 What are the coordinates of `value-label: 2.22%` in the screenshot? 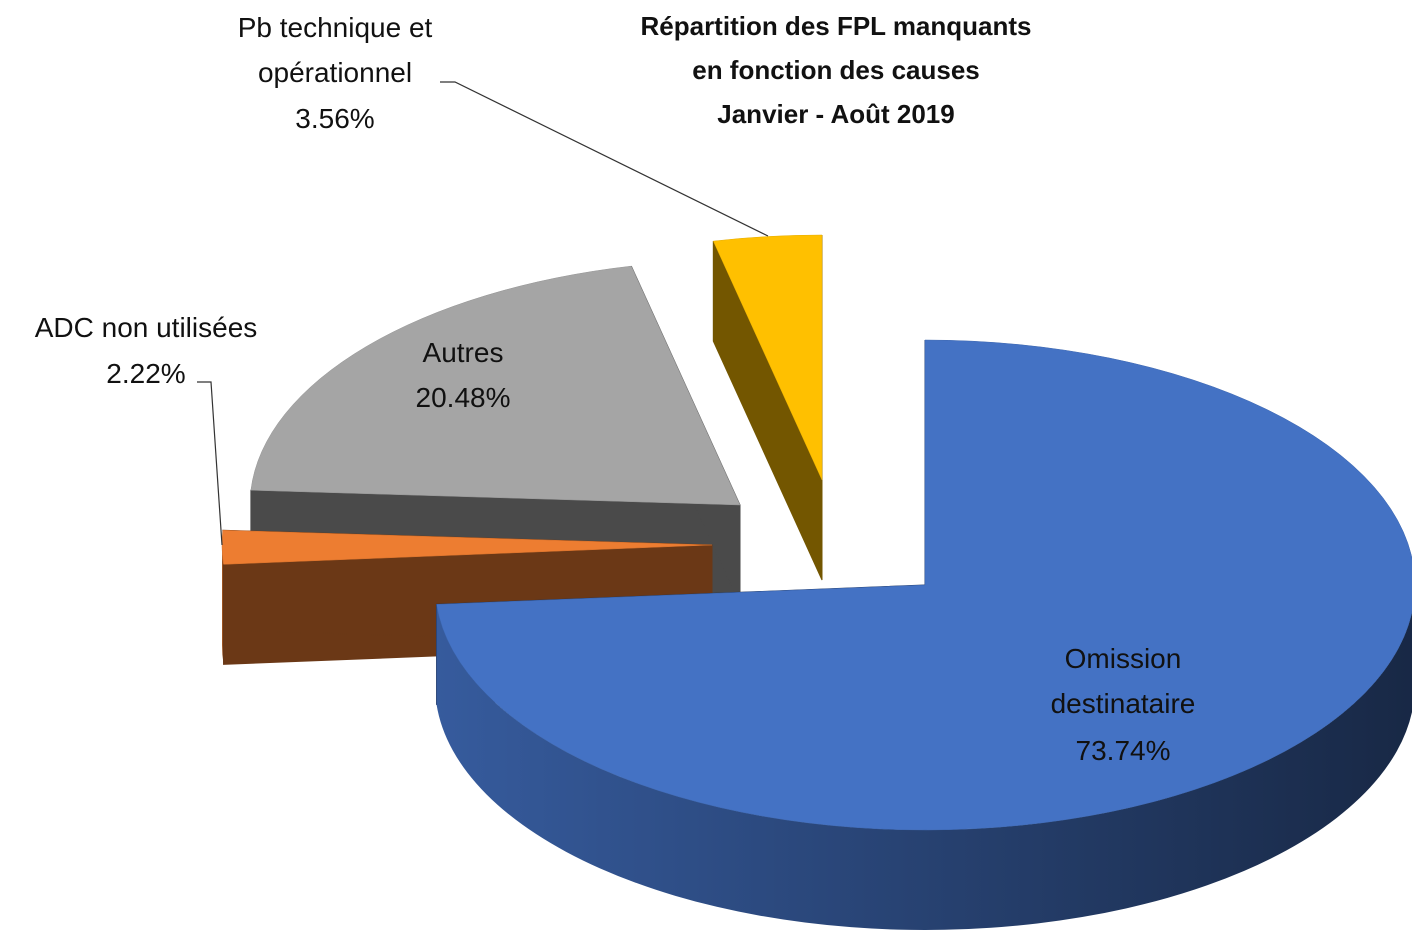 It's located at (146, 373).